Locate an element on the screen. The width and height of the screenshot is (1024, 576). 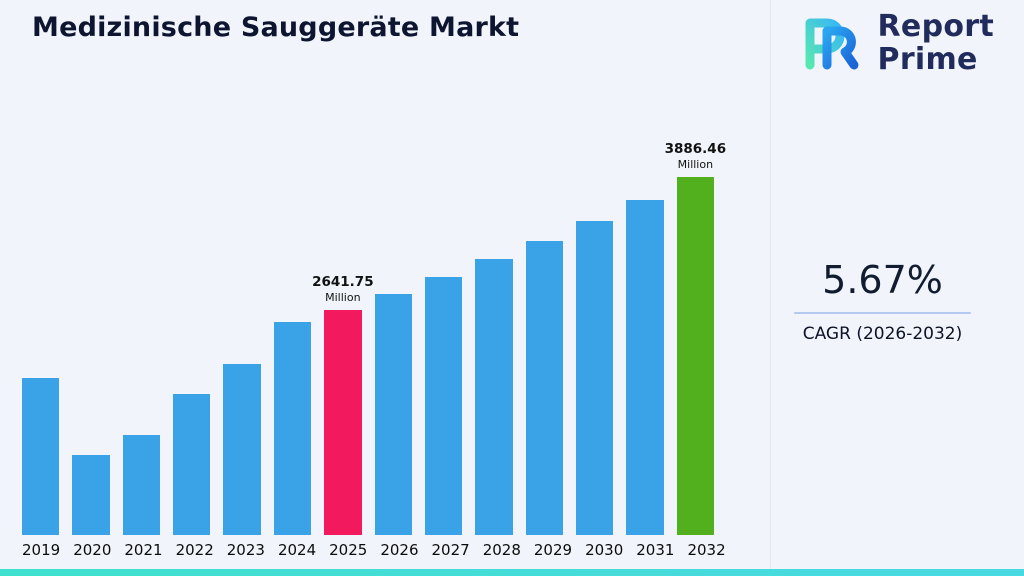
bar-cell-2031 is located at coordinates (645, 367).